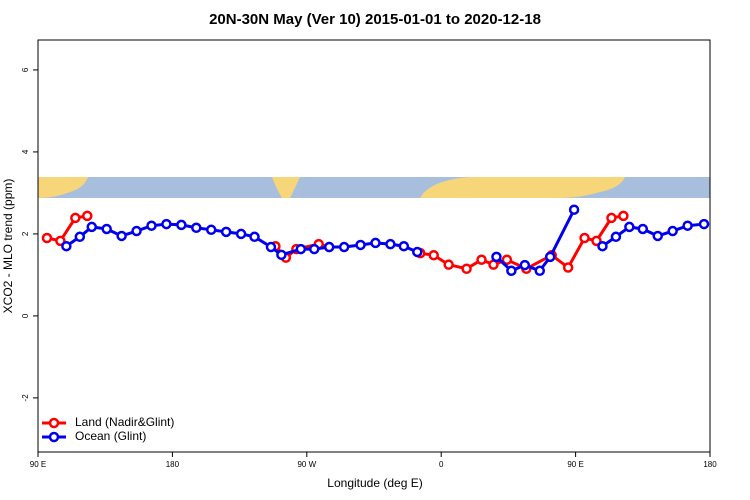  I want to click on x-axis-label: Longitude (deg E), so click(374, 483).